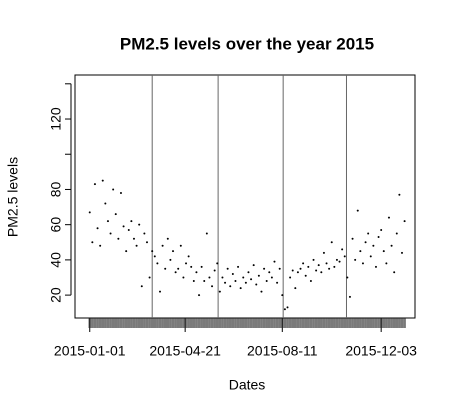 The image size is (457, 417). What do you see at coordinates (56, 295) in the screenshot?
I see `y-tick-label: 20` at bounding box center [56, 295].